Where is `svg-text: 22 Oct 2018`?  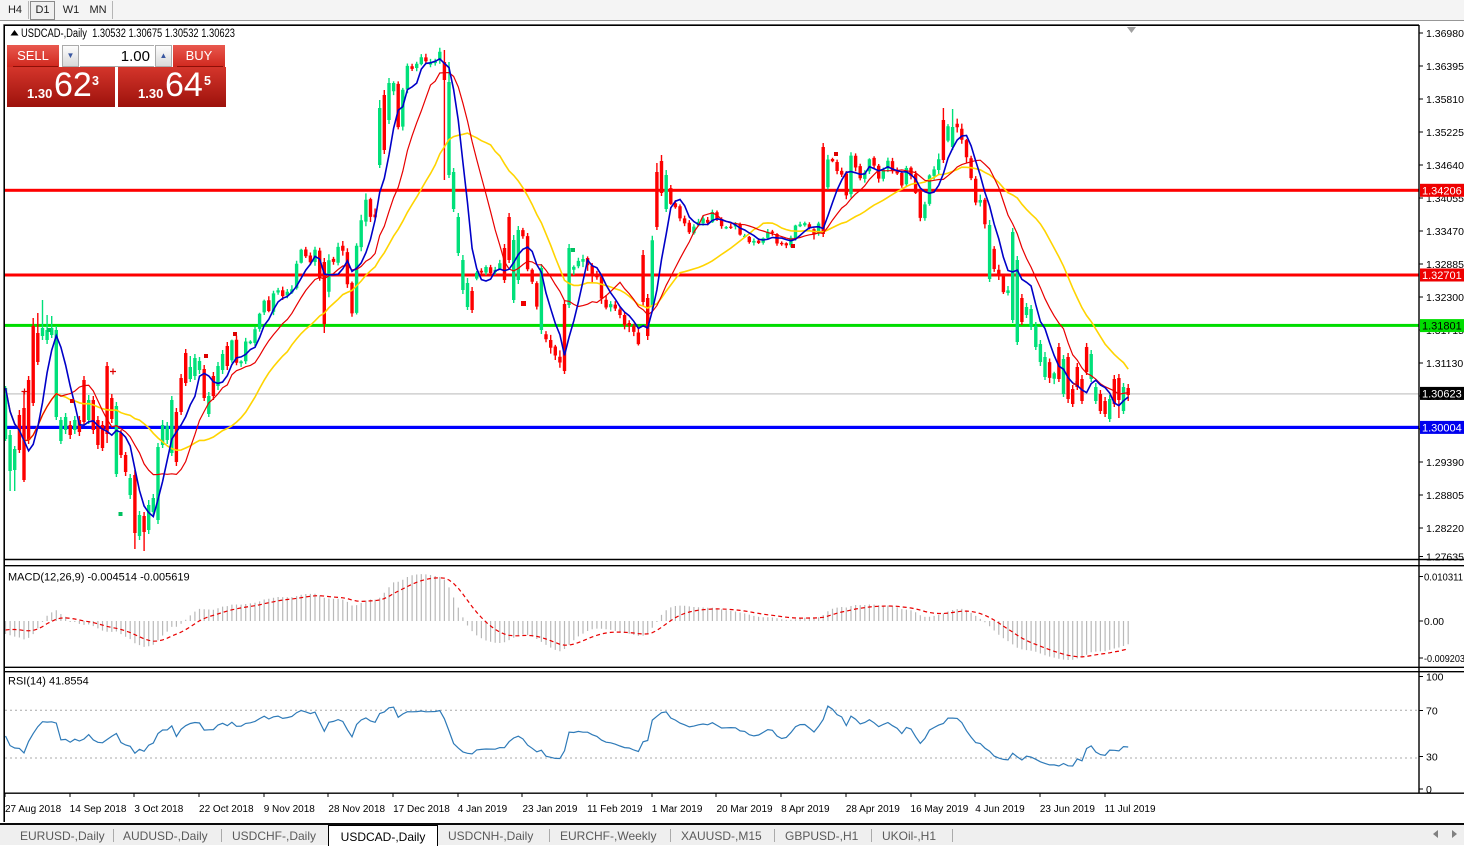
svg-text: 22 Oct 2018 is located at coordinates (226, 809).